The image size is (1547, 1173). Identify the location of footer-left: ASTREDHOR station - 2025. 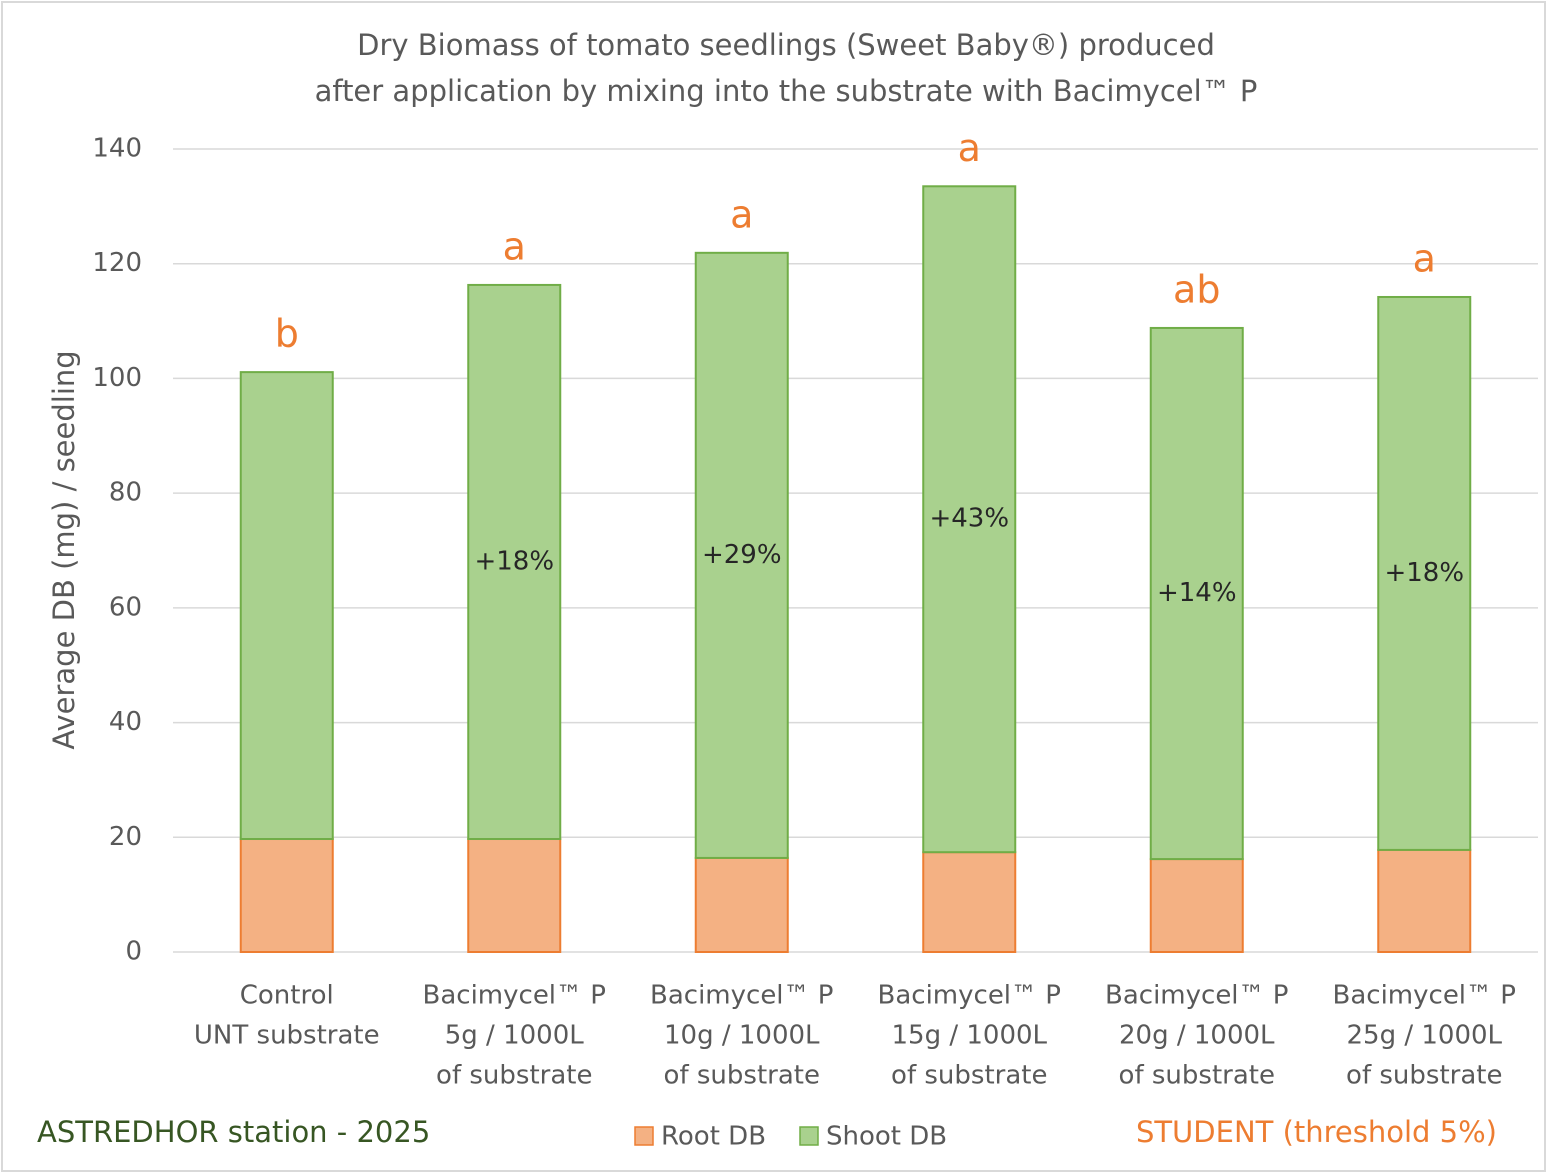
(233, 1132).